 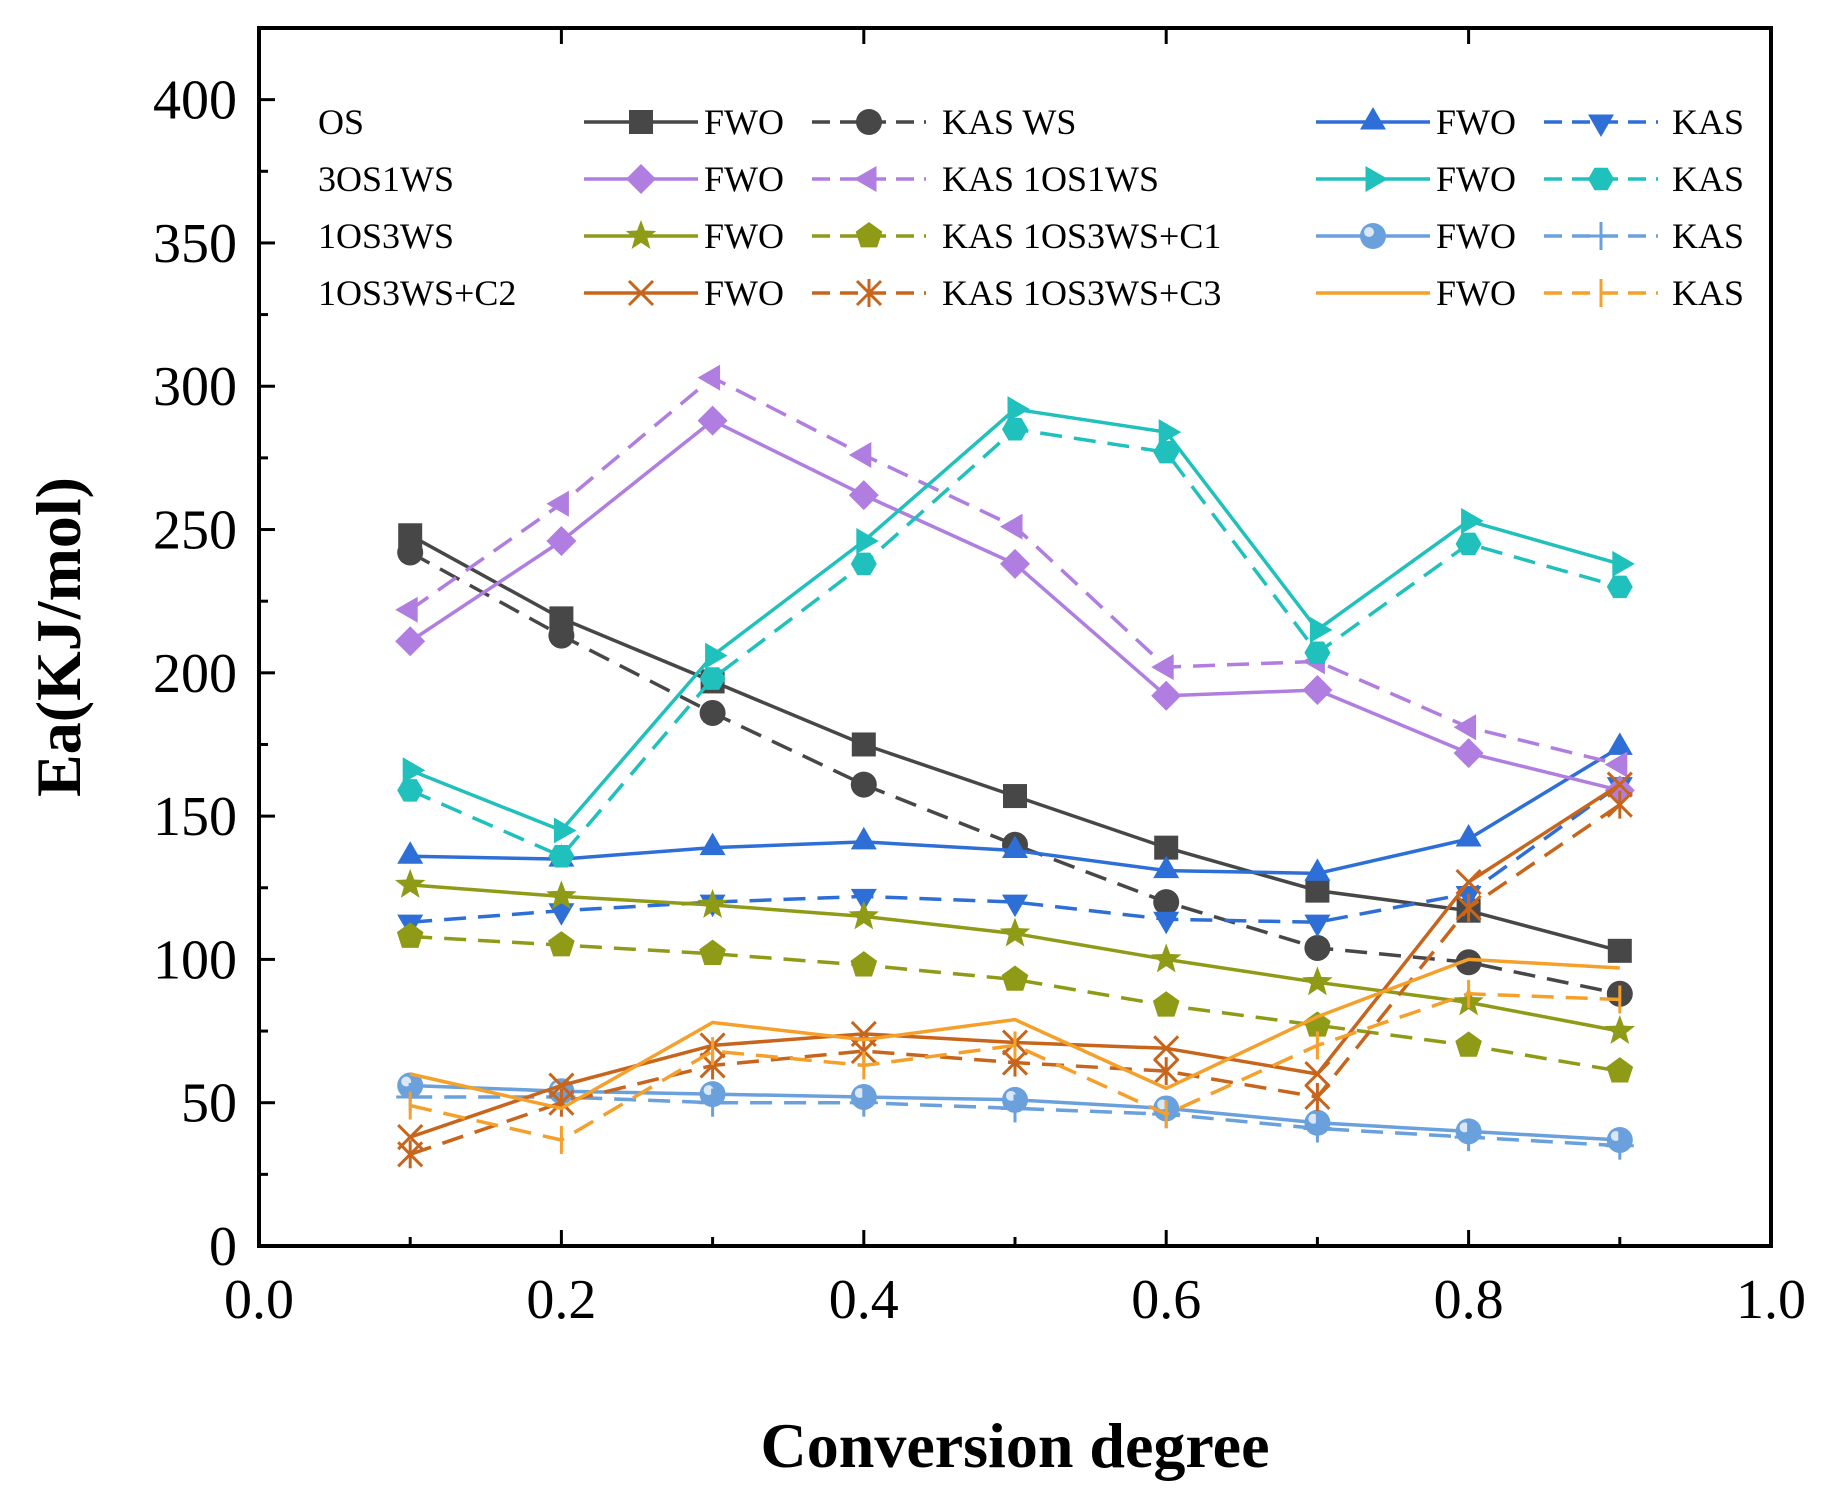 I want to click on series-1os3ws-c3-fwo, so click(x=1014, y=1034).